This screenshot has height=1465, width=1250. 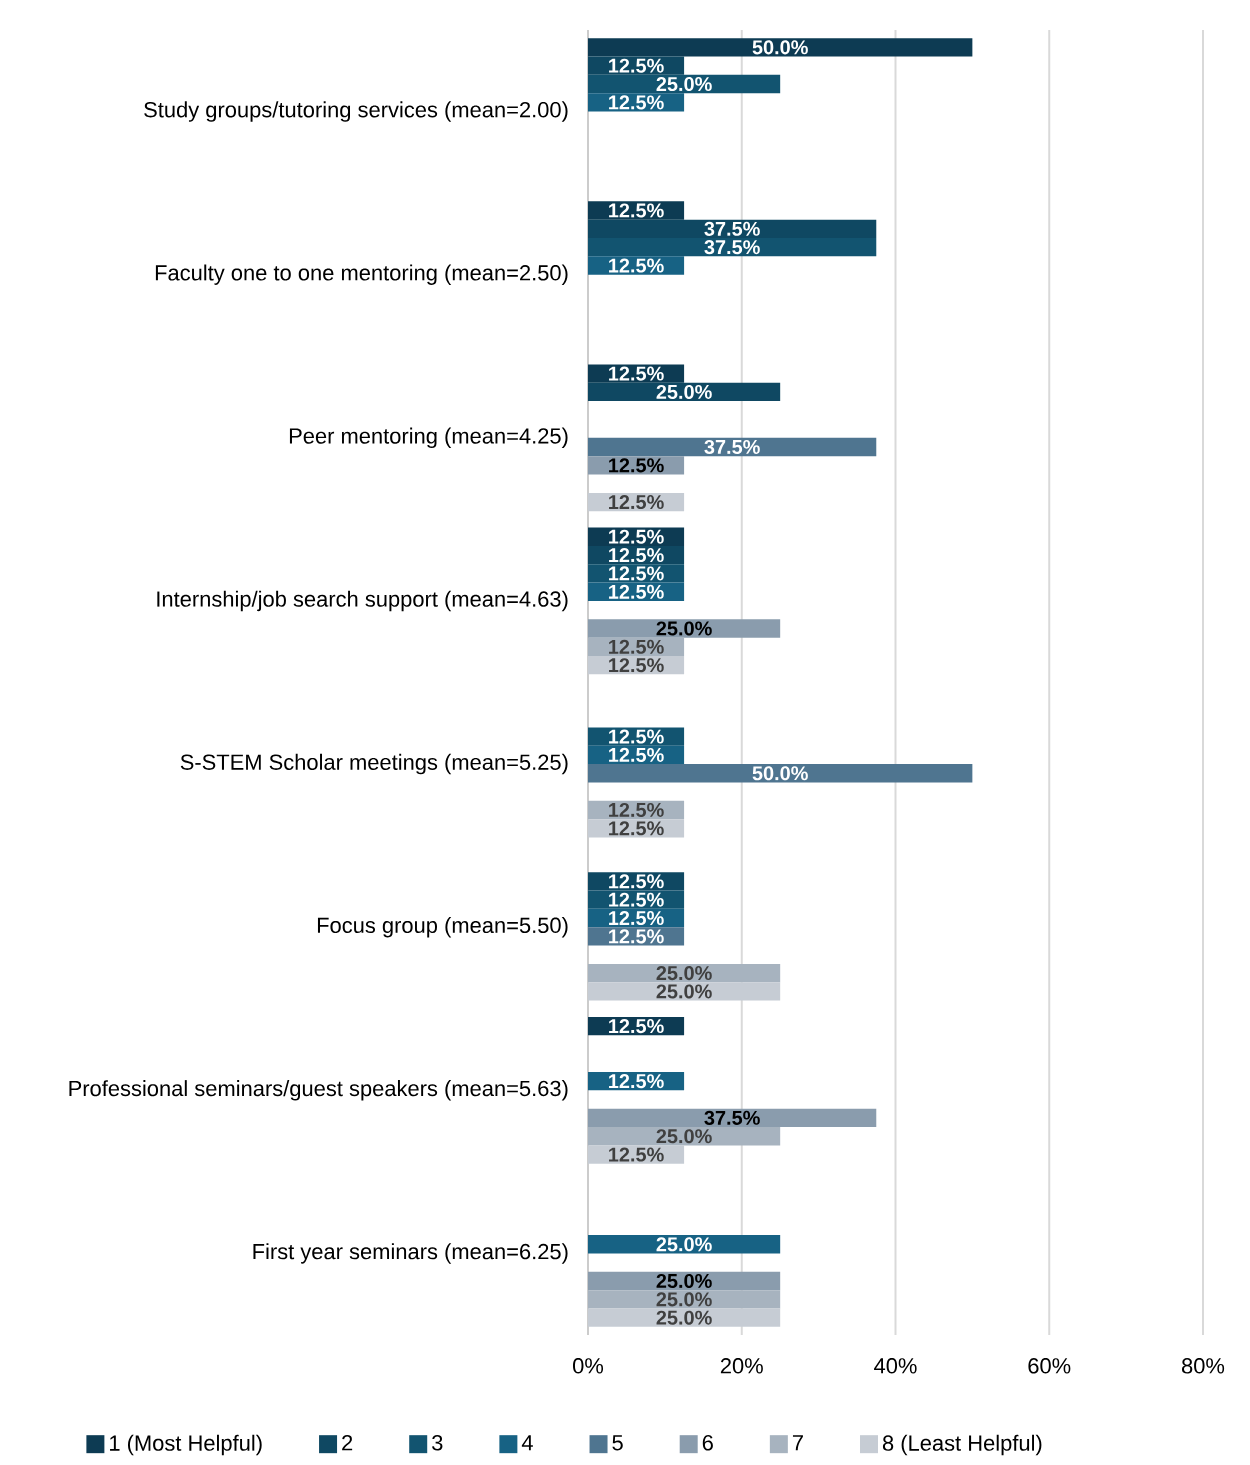 I want to click on x-tick-label: 60%, so click(x=1049, y=1366).